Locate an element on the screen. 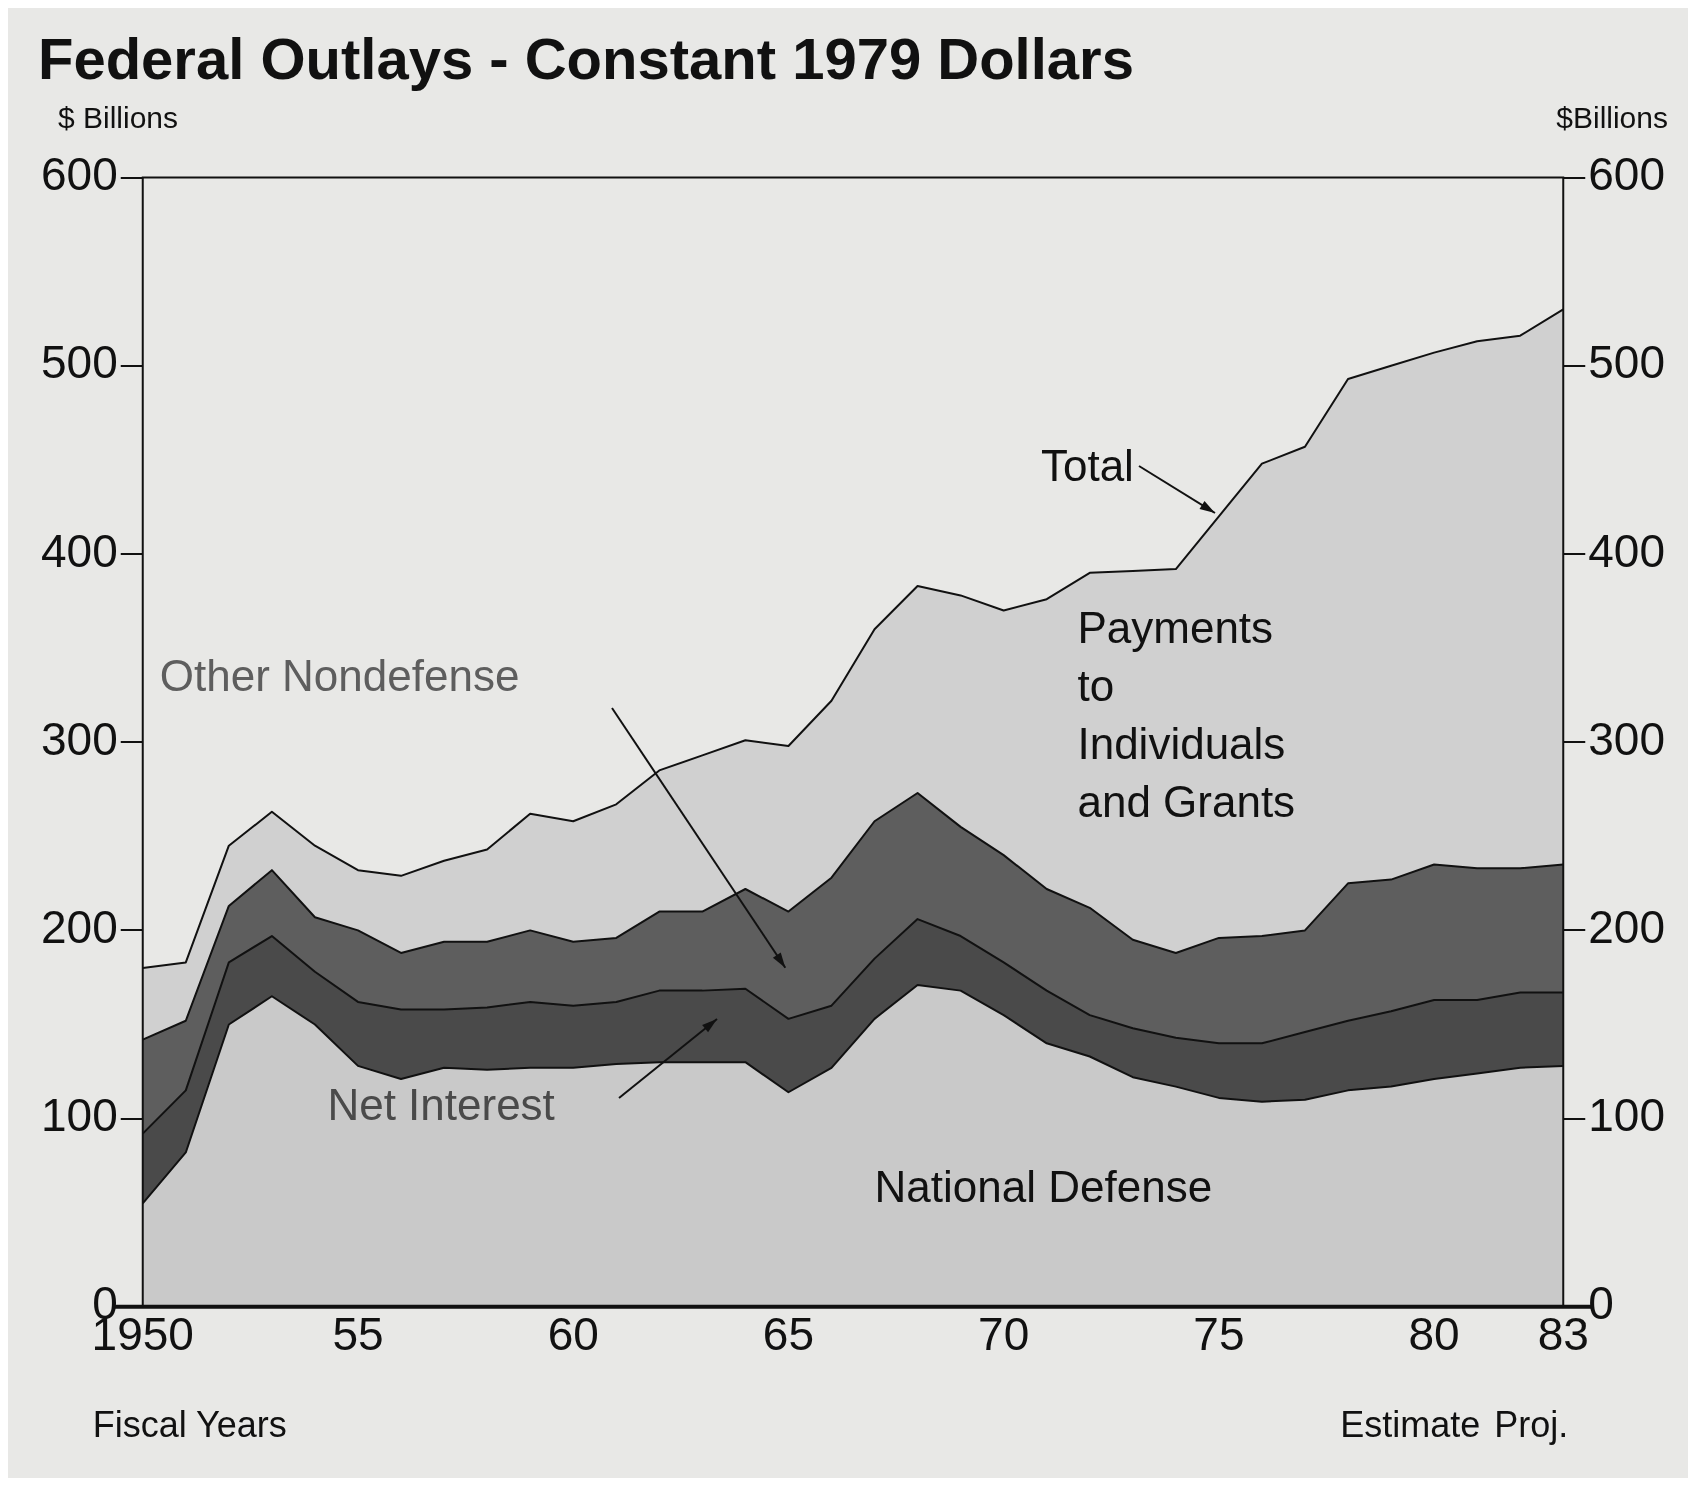 This screenshot has height=1487, width=1697. x-tick-label: 83 is located at coordinates (1563, 1334).